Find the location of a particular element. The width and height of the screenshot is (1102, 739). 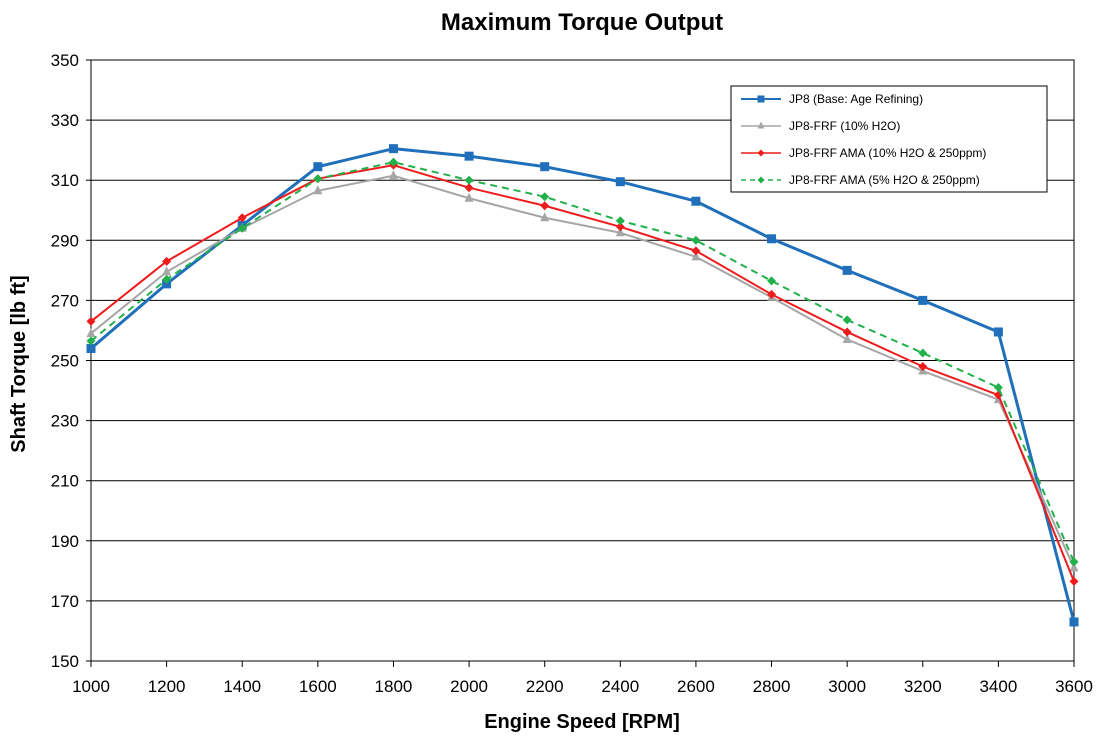

chart-title: Maximum Torque Output is located at coordinates (582, 22).